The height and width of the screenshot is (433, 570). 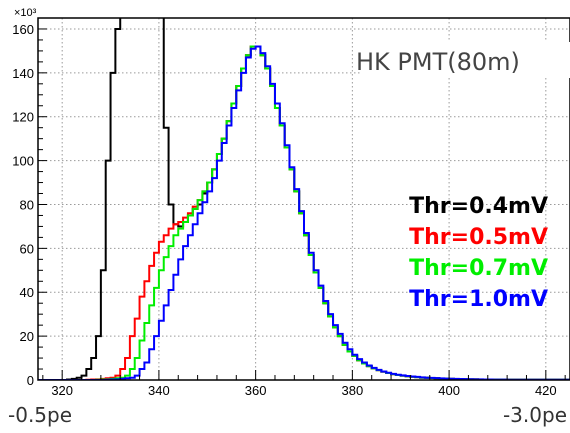 I want to click on x-axis: 320 340 360 380 400 420, so click(x=304, y=384).